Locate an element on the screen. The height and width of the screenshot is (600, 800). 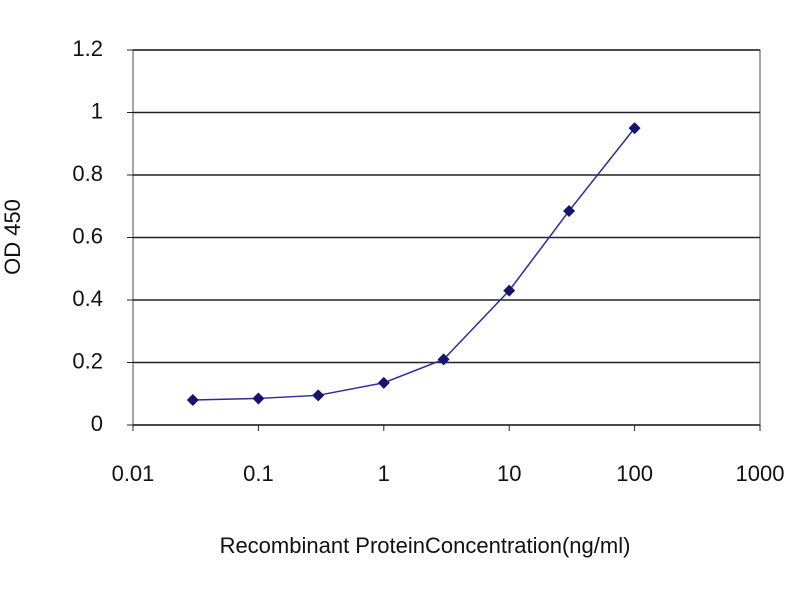
x-tick-label: 1 is located at coordinates (384, 473).